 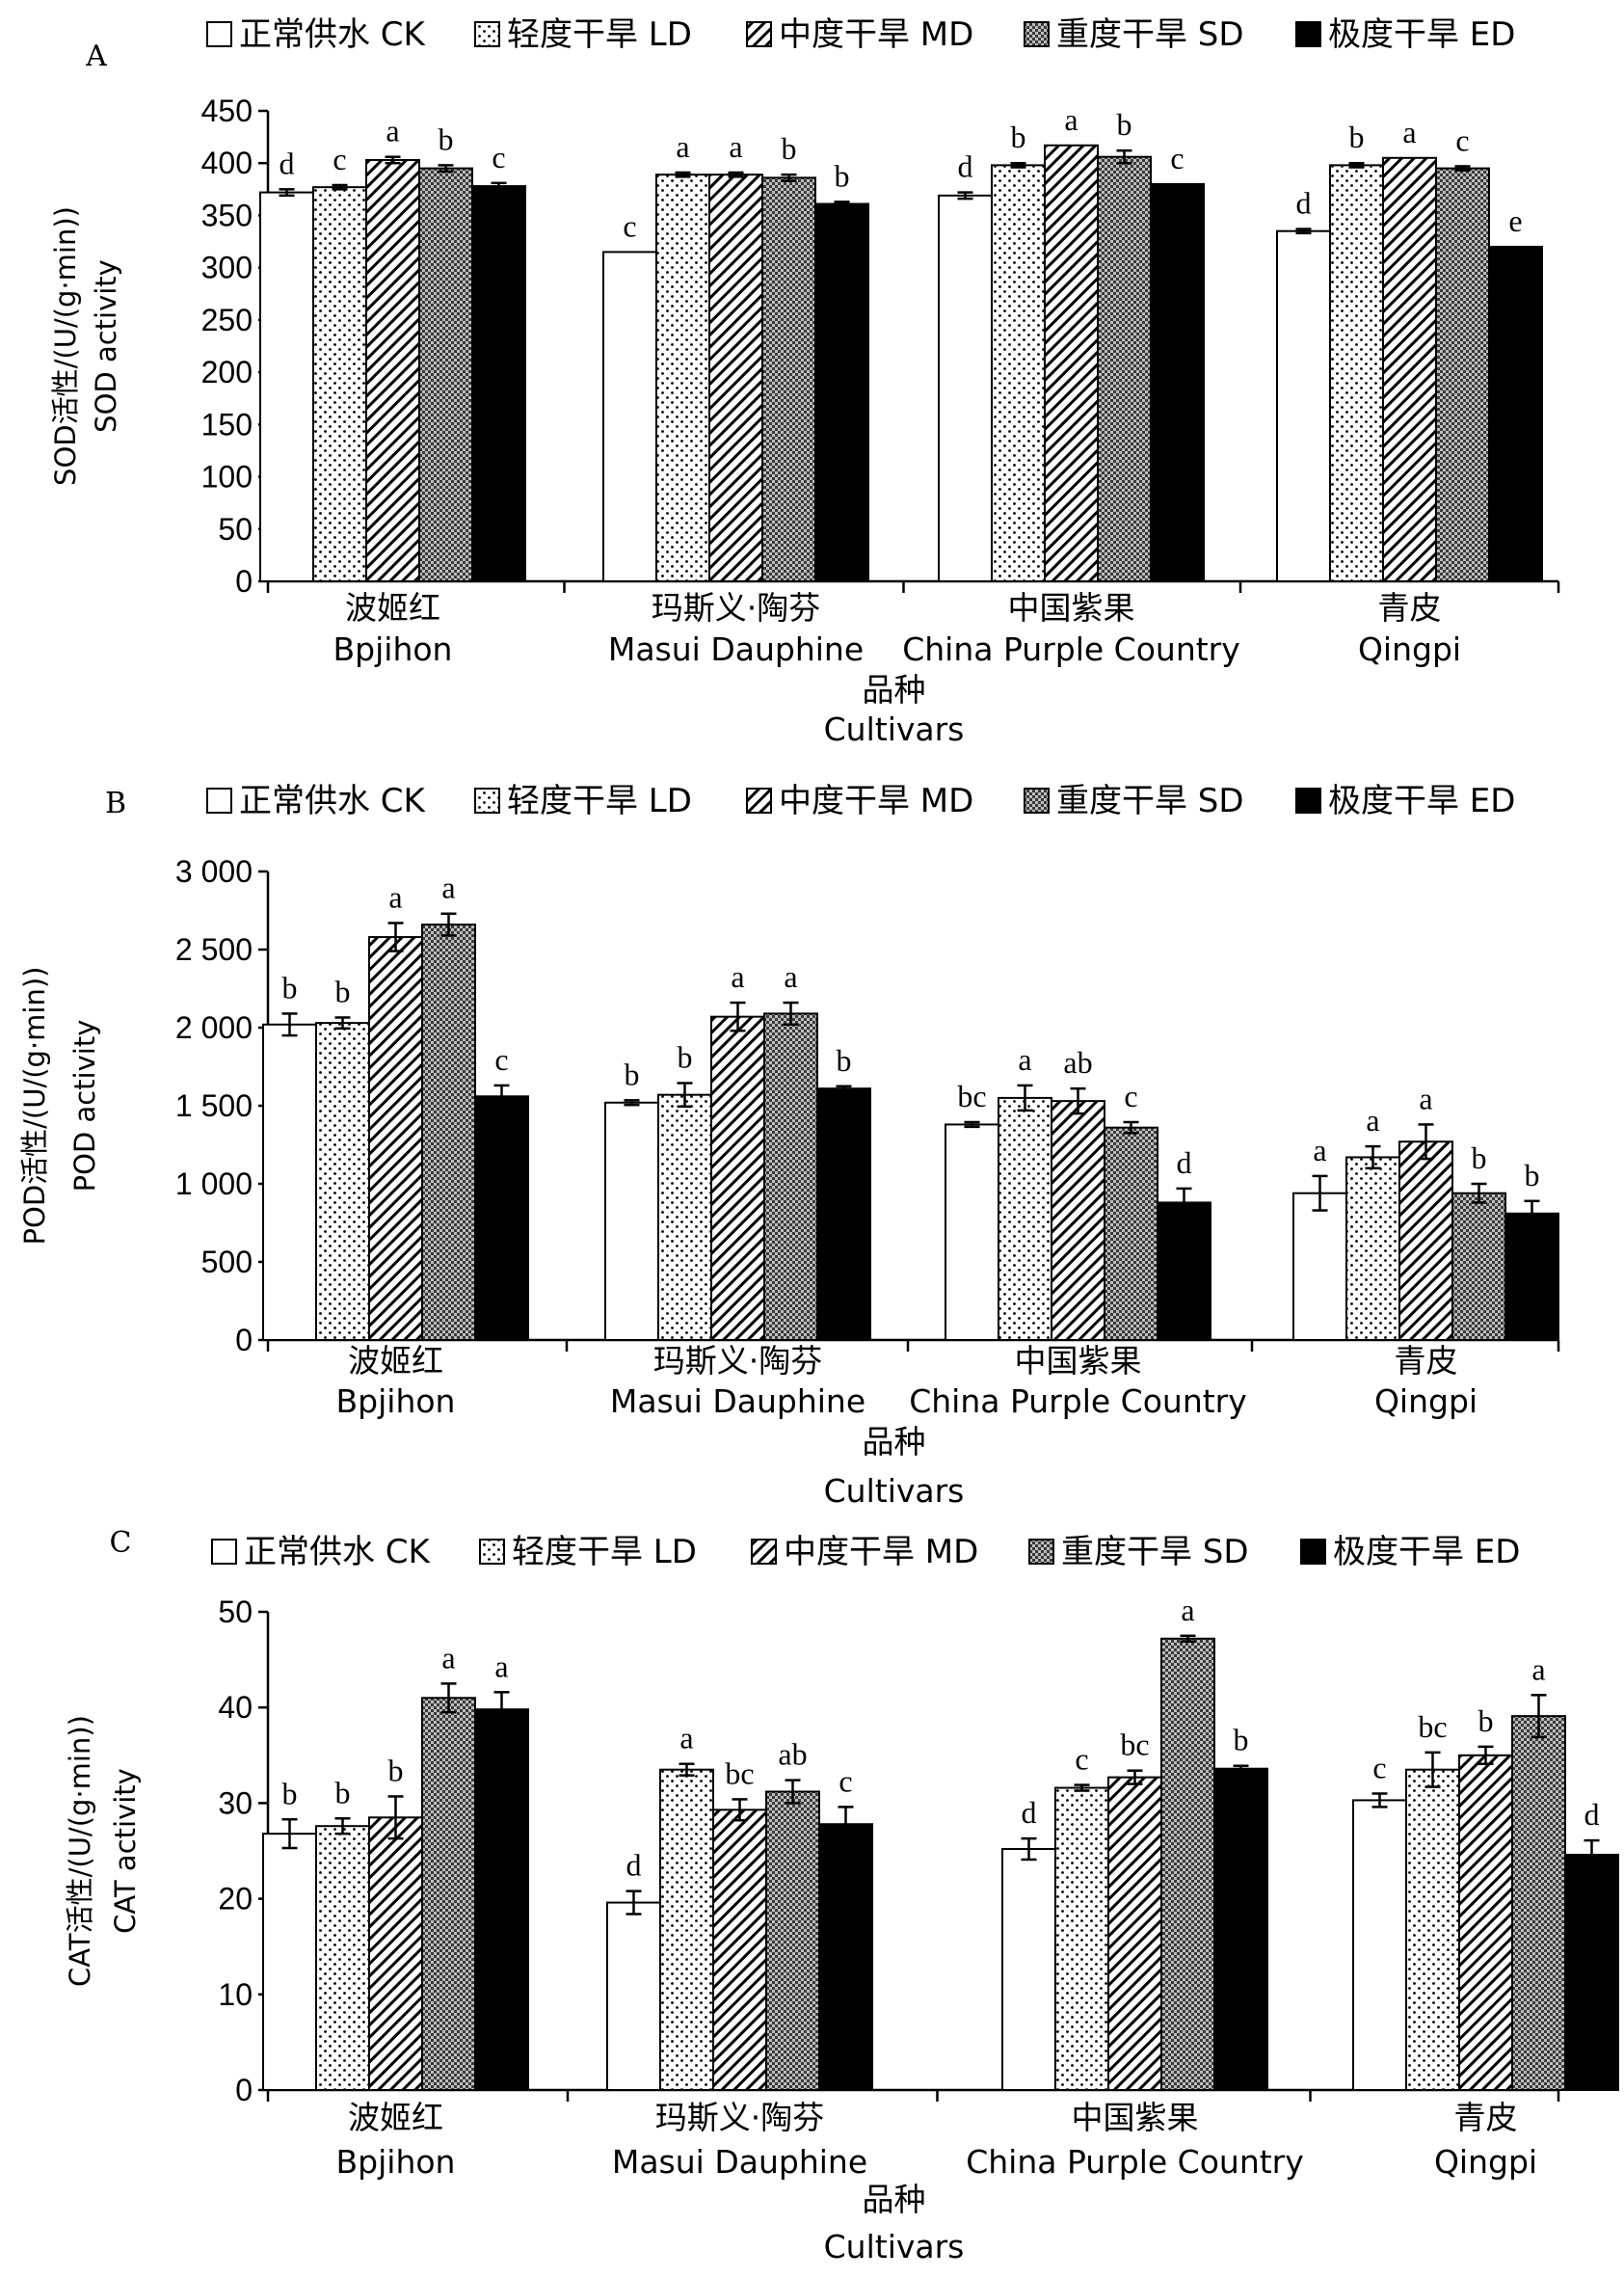 I want to click on legend-label: 极度干旱 ED, so click(x=1421, y=34).